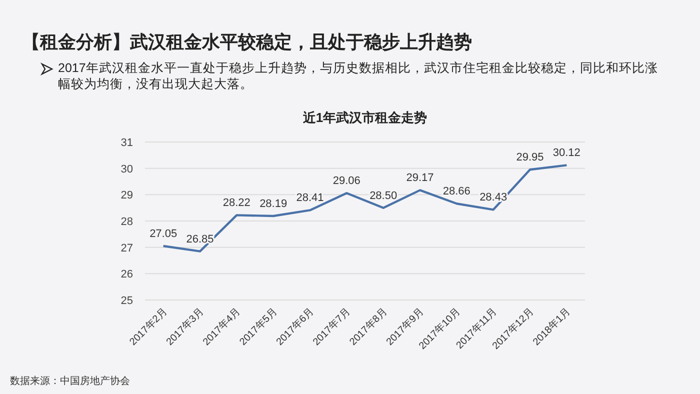  I want to click on y-tick-label: 28, so click(126, 222).